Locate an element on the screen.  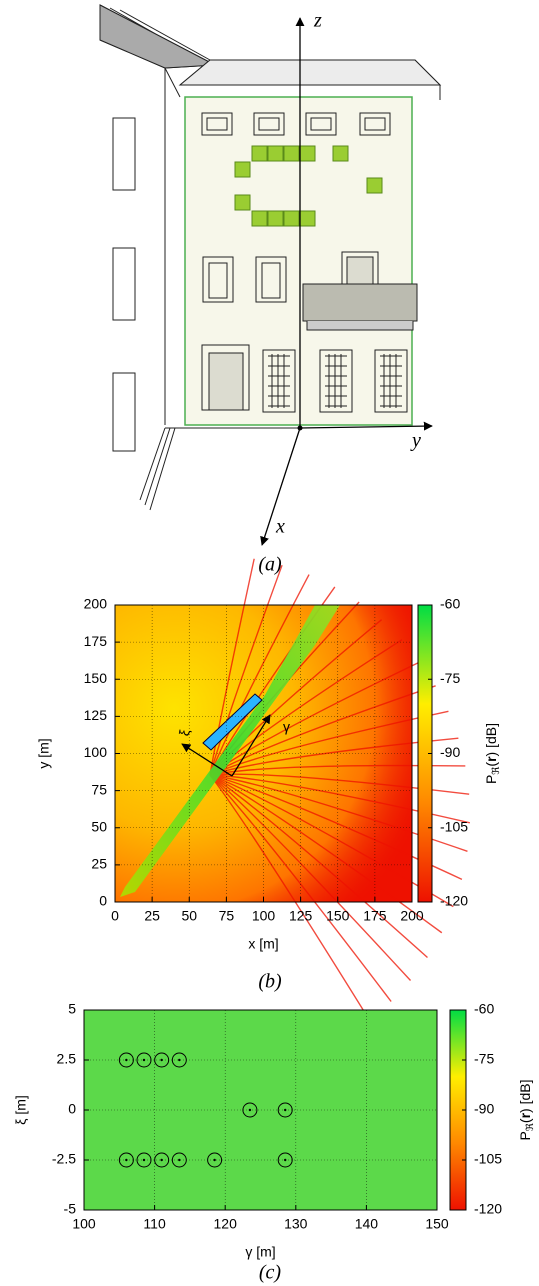
y-axis-label: ξ [m] is located at coordinates (21, 1110).